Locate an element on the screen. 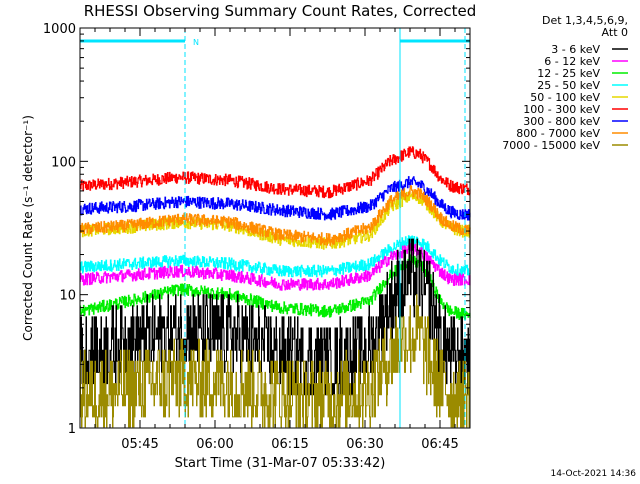 The image size is (640, 484). legend-header: Att 0 is located at coordinates (615, 32).